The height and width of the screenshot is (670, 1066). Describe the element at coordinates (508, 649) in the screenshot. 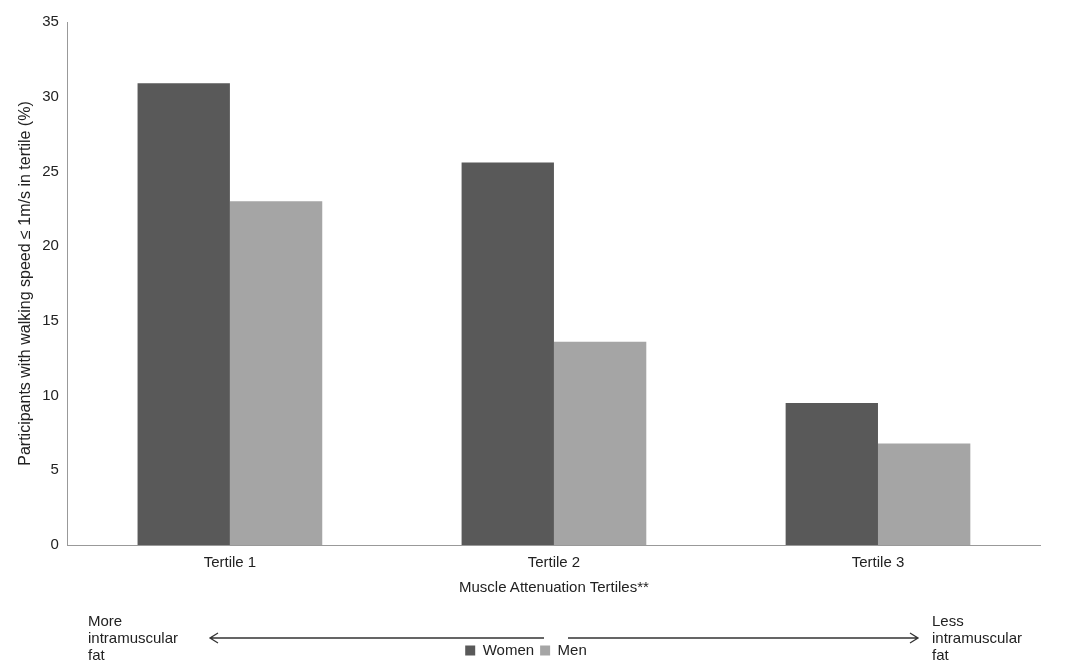

I see `legend-label: Women` at that location.